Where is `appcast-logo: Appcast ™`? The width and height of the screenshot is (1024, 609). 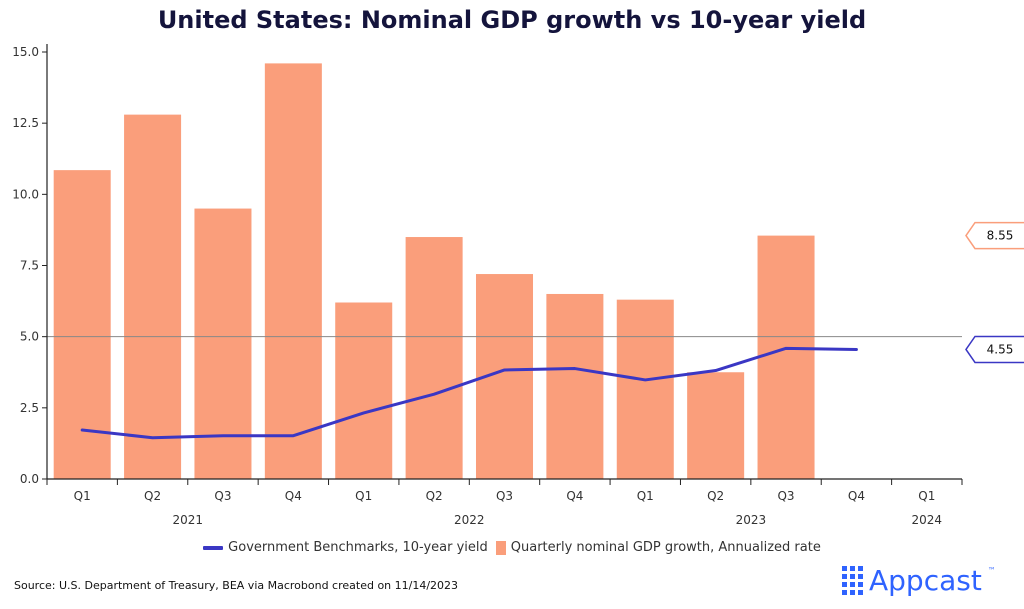 appcast-logo: Appcast ™ is located at coordinates (919, 580).